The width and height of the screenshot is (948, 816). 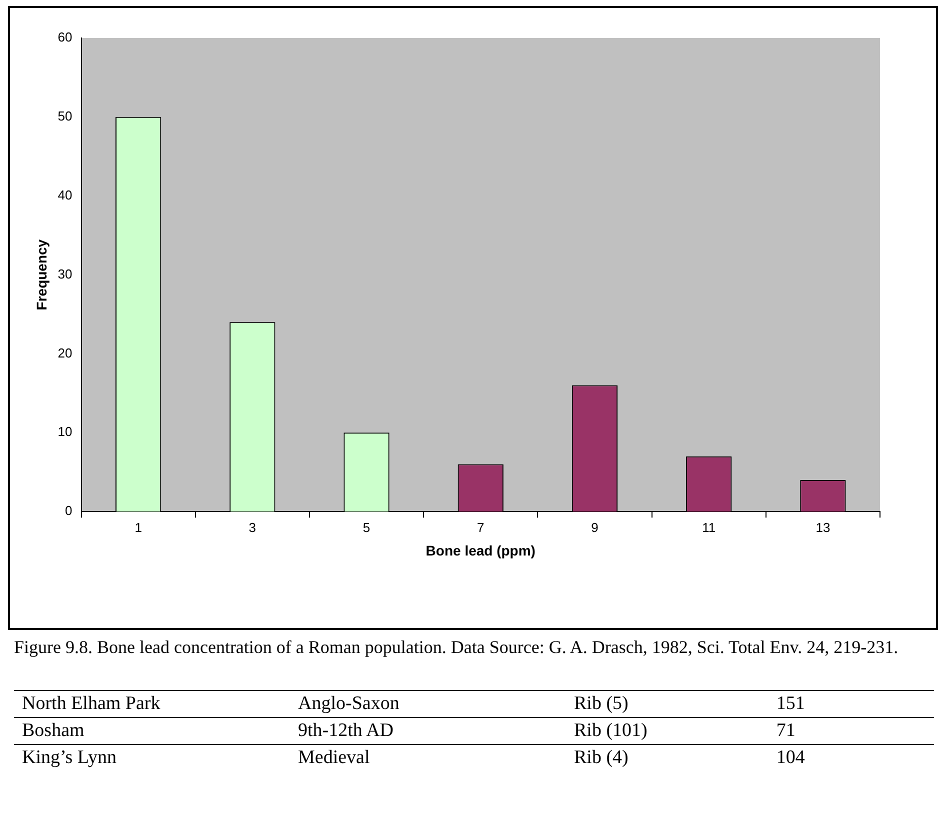 What do you see at coordinates (68, 510) in the screenshot?
I see `y-tick-label: 0` at bounding box center [68, 510].